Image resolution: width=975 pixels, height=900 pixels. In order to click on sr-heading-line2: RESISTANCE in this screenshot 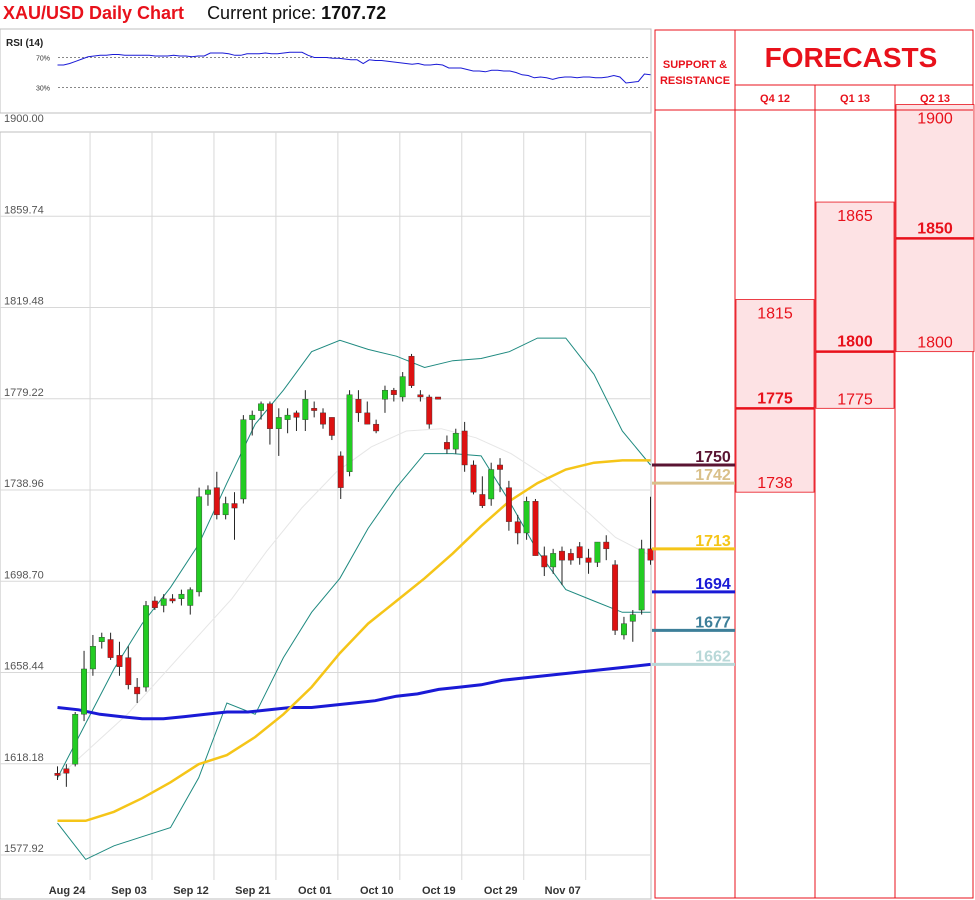, I will do `click(695, 81)`.